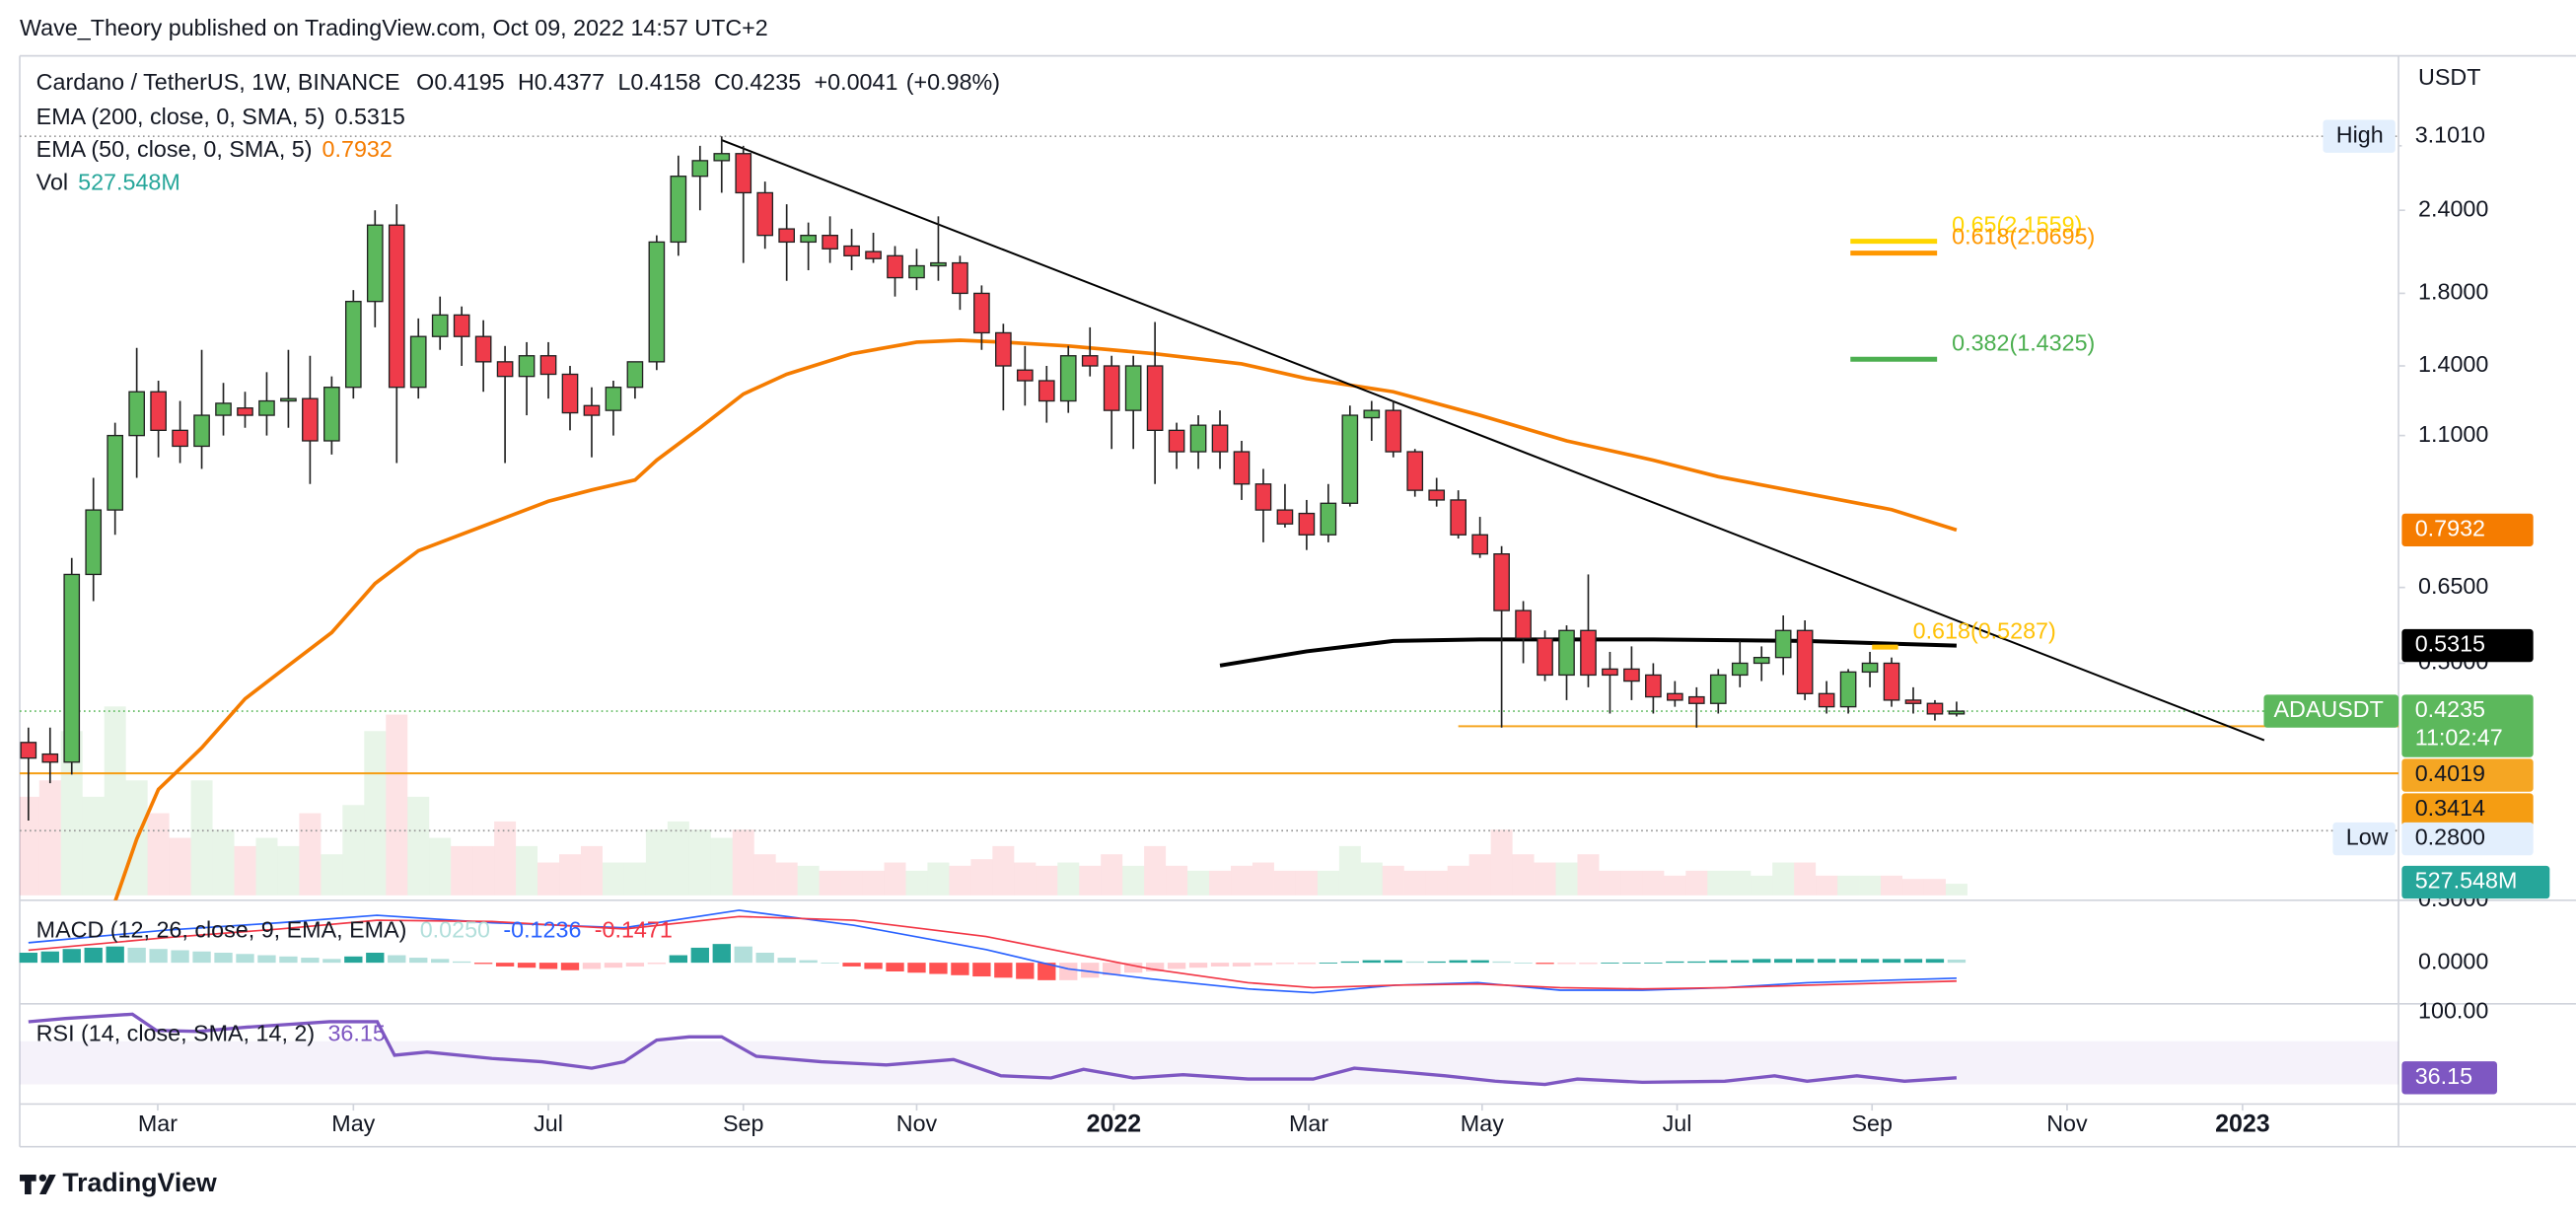  I want to click on rsi-value: 36.15, so click(2443, 1076).